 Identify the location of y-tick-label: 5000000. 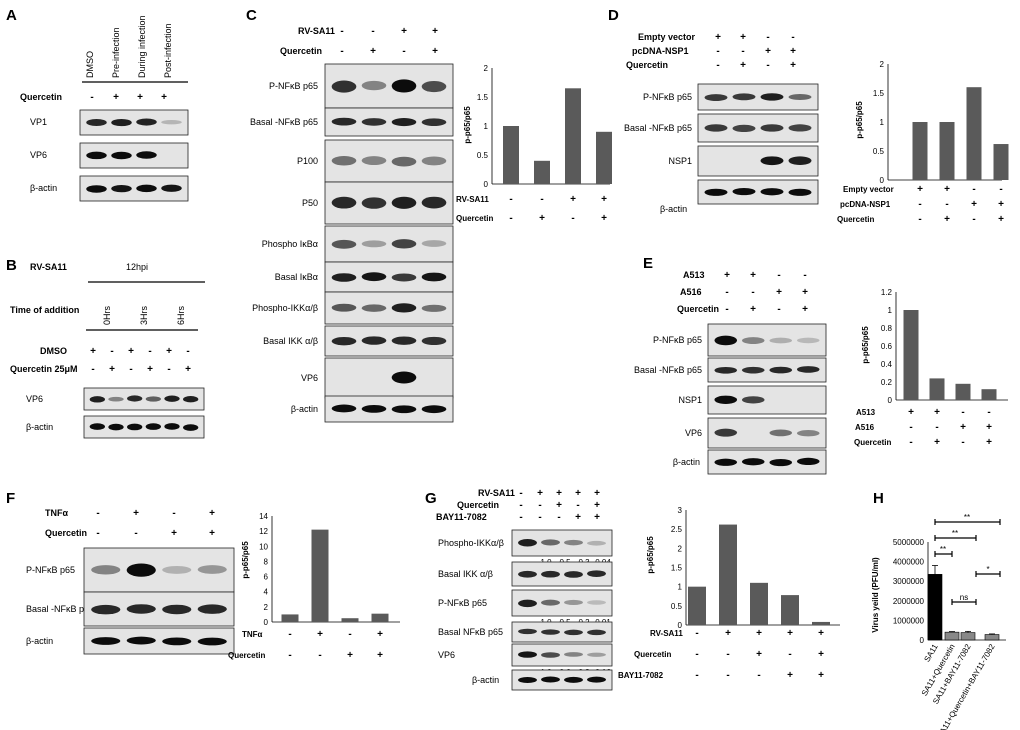
(909, 542).